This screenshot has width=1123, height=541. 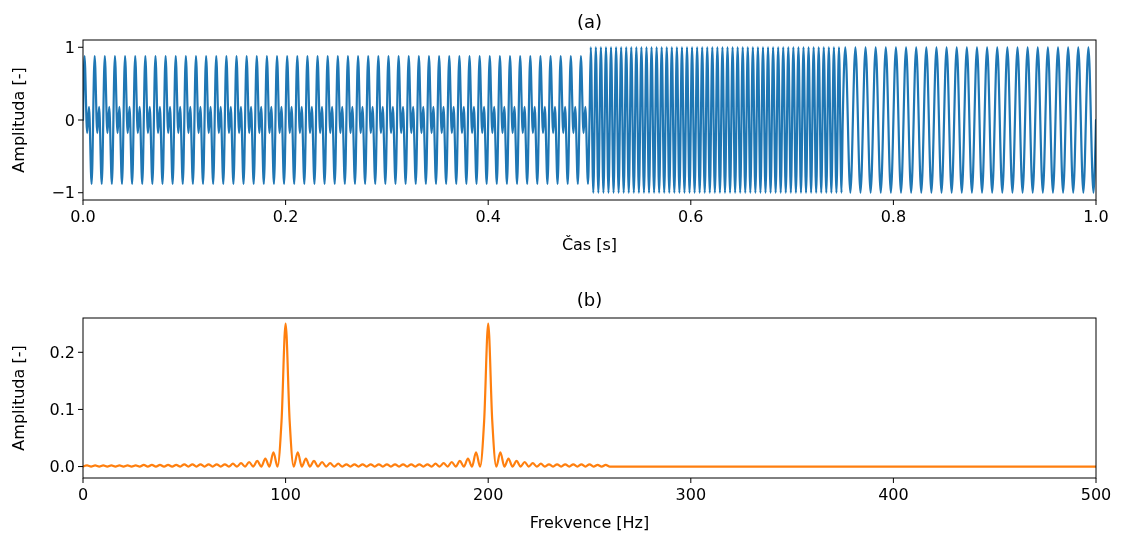 What do you see at coordinates (1096, 494) in the screenshot?
I see `x-tick-label: 500` at bounding box center [1096, 494].